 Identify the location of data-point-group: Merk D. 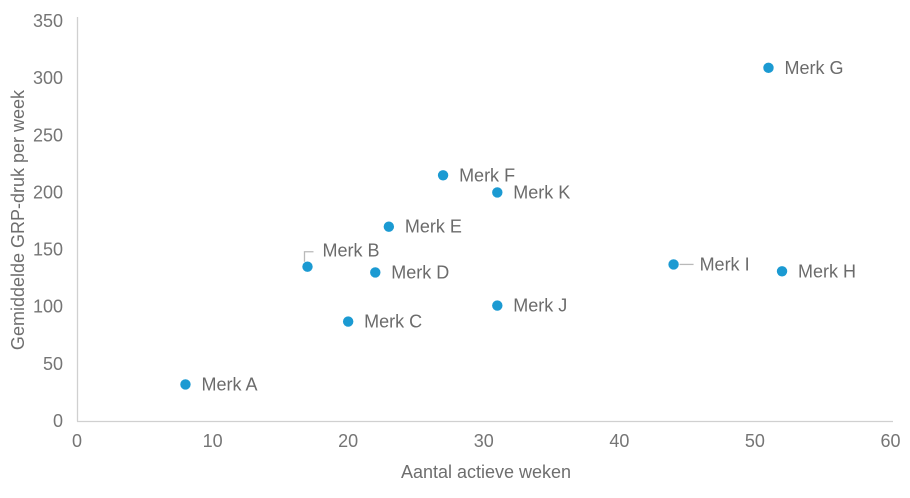
(409, 272).